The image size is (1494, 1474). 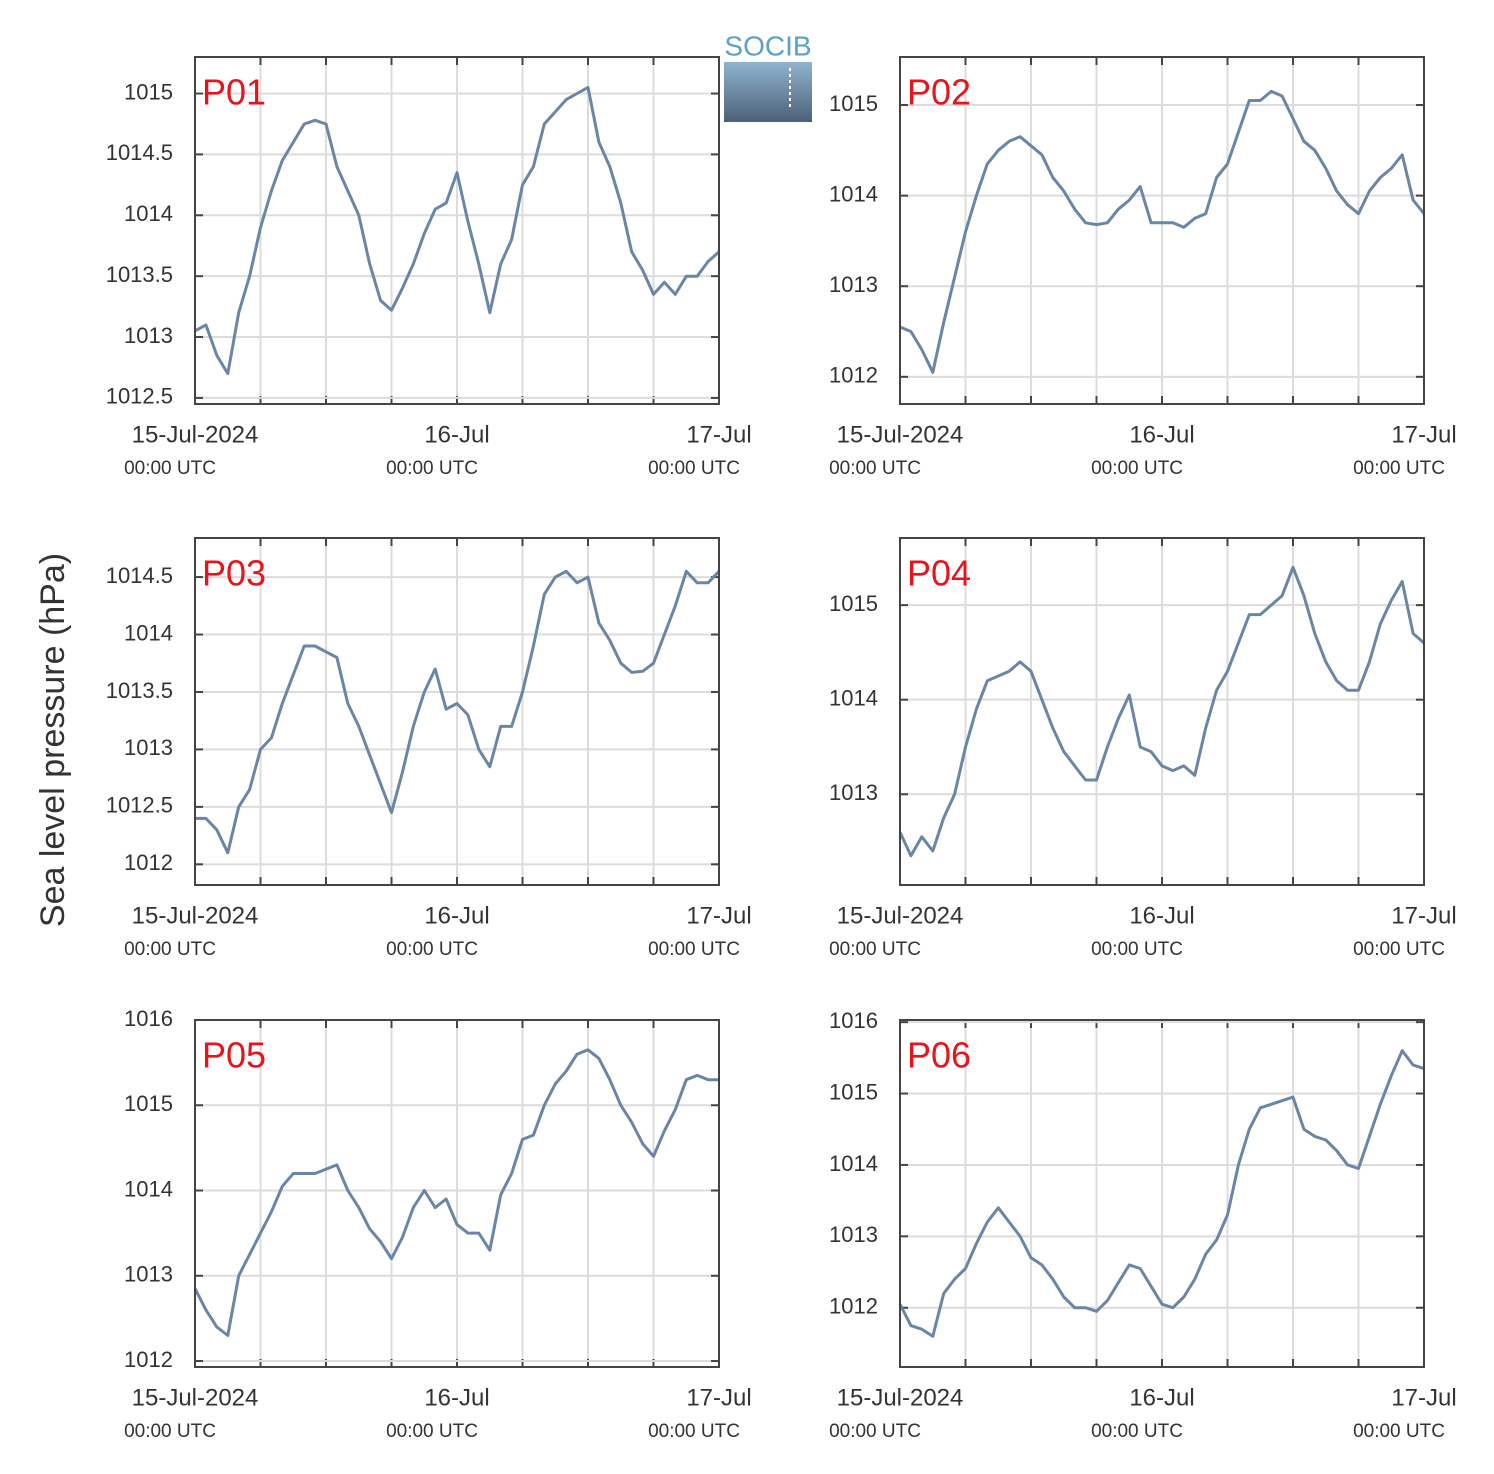 What do you see at coordinates (939, 92) in the screenshot?
I see `panel-title: P02` at bounding box center [939, 92].